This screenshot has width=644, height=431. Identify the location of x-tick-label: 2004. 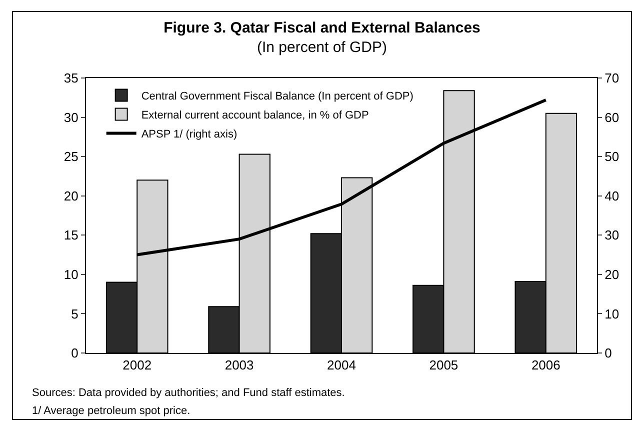
(341, 365).